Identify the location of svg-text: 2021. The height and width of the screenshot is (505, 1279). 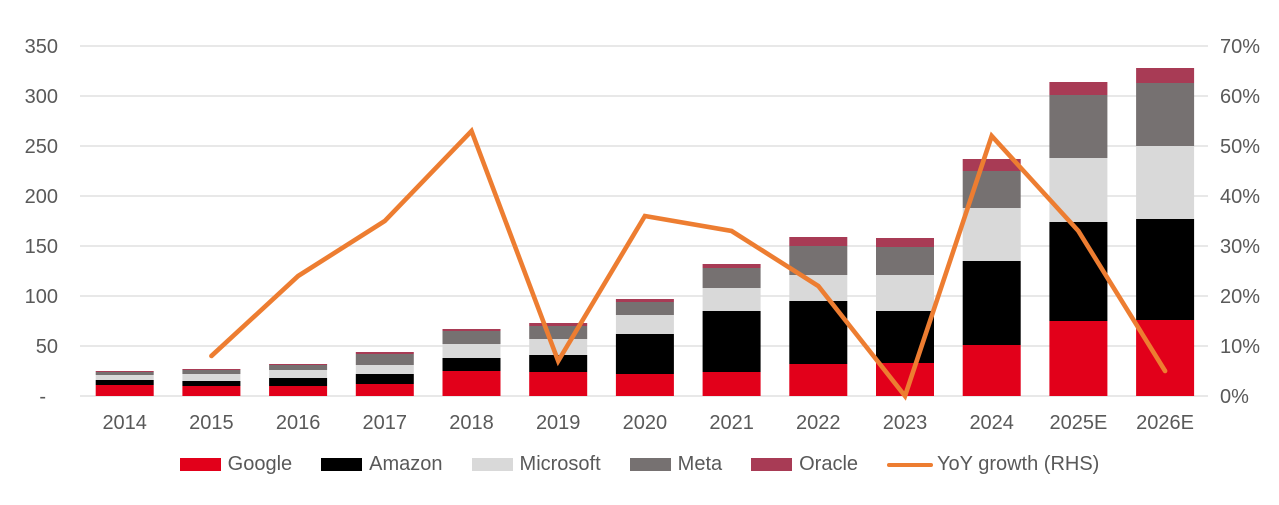
(731, 423).